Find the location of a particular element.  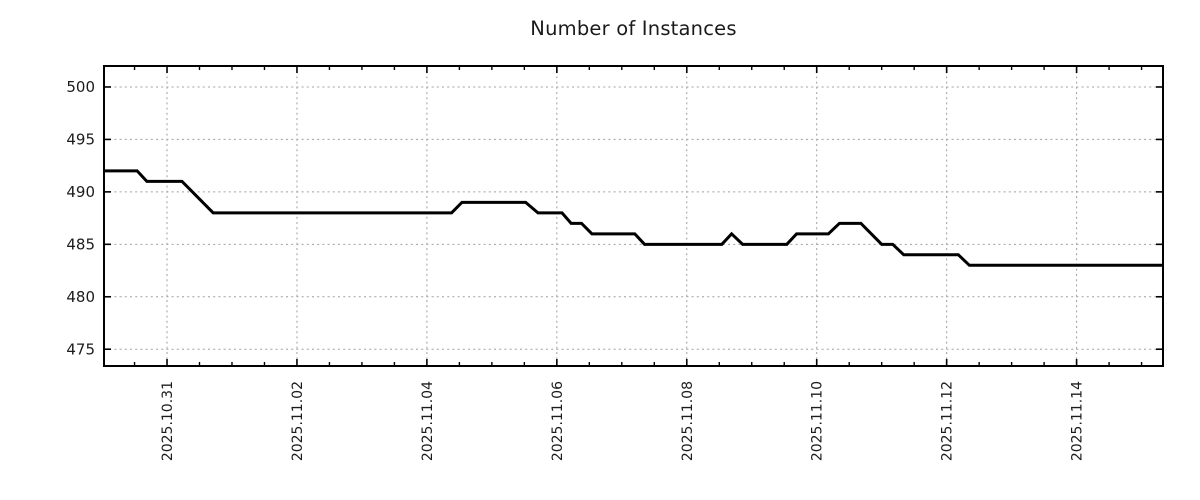

x-tick-label: 2025.11.12 is located at coordinates (948, 421).